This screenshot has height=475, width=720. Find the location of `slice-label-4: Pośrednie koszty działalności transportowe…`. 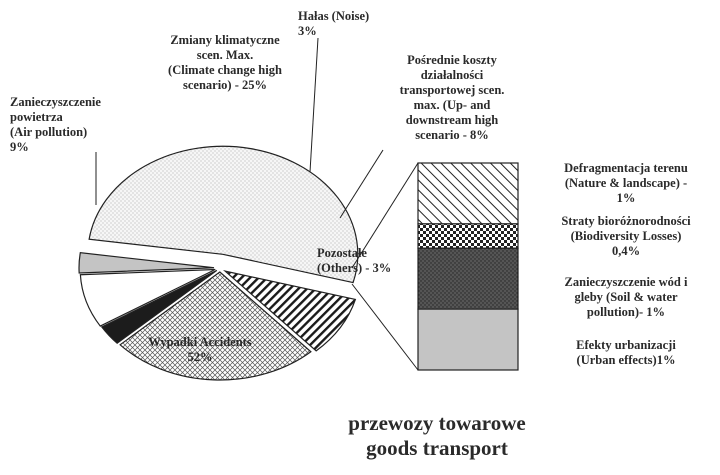

slice-label-4: Pośrednie koszty działalności transportowe… is located at coordinates (452, 97).